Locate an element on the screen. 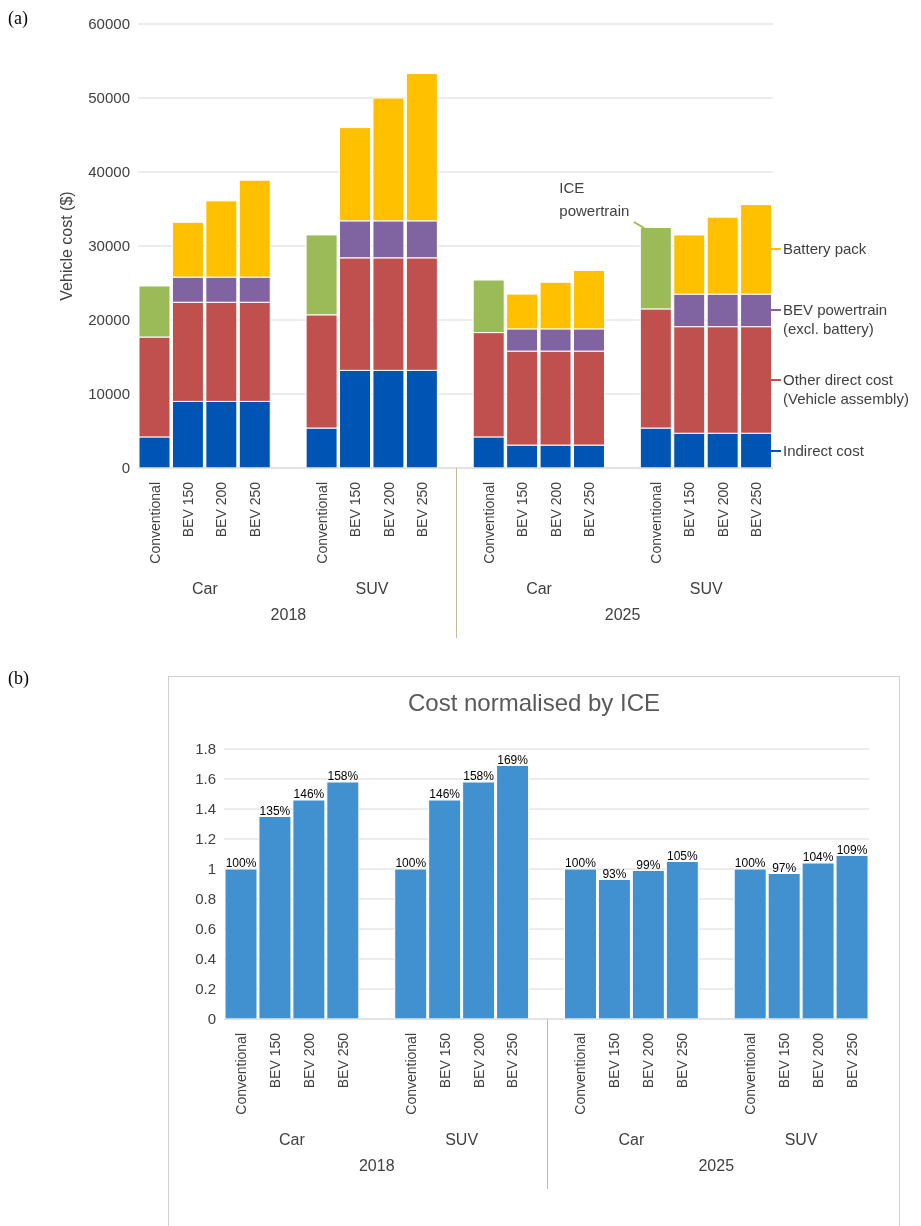  y-tick-label: 0.8 is located at coordinates (205, 899).